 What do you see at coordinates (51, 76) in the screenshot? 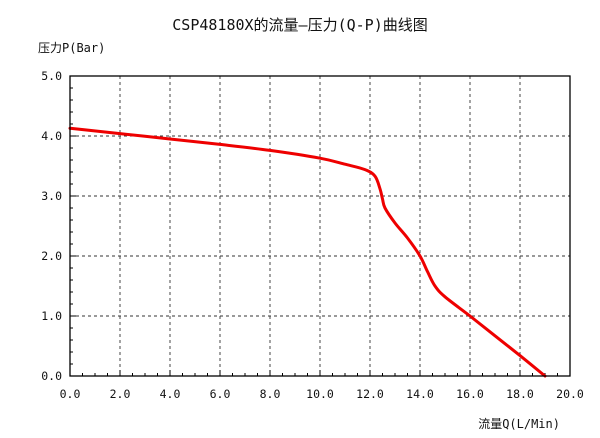
I see `y-tick-label: 5.0` at bounding box center [51, 76].